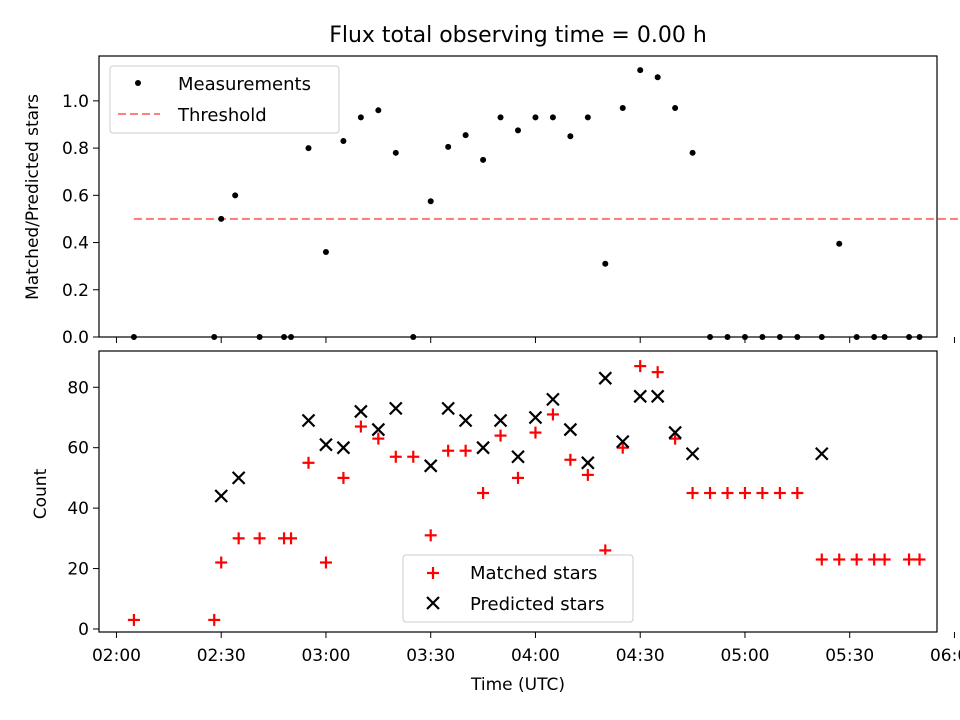 The height and width of the screenshot is (720, 960). Describe the element at coordinates (75, 149) in the screenshot. I see `top-y-tick-label: 0.8` at that location.